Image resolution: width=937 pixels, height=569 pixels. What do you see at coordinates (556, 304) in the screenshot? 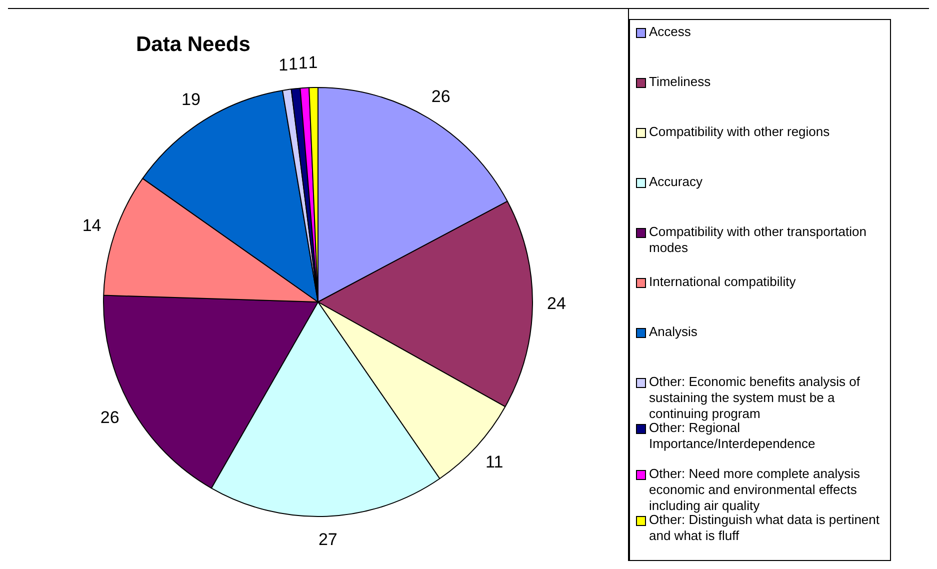
I see `data-label: 24` at bounding box center [556, 304].